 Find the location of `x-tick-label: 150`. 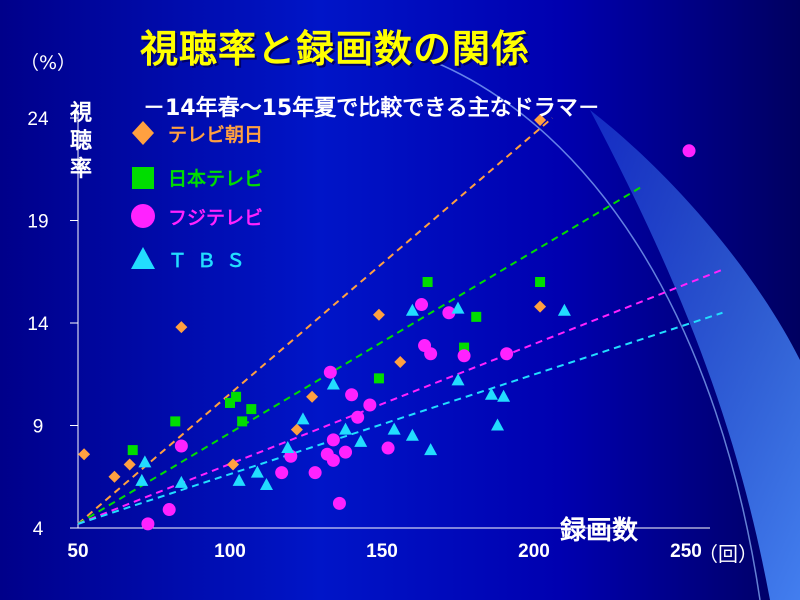

x-tick-label: 150 is located at coordinates (382, 551).